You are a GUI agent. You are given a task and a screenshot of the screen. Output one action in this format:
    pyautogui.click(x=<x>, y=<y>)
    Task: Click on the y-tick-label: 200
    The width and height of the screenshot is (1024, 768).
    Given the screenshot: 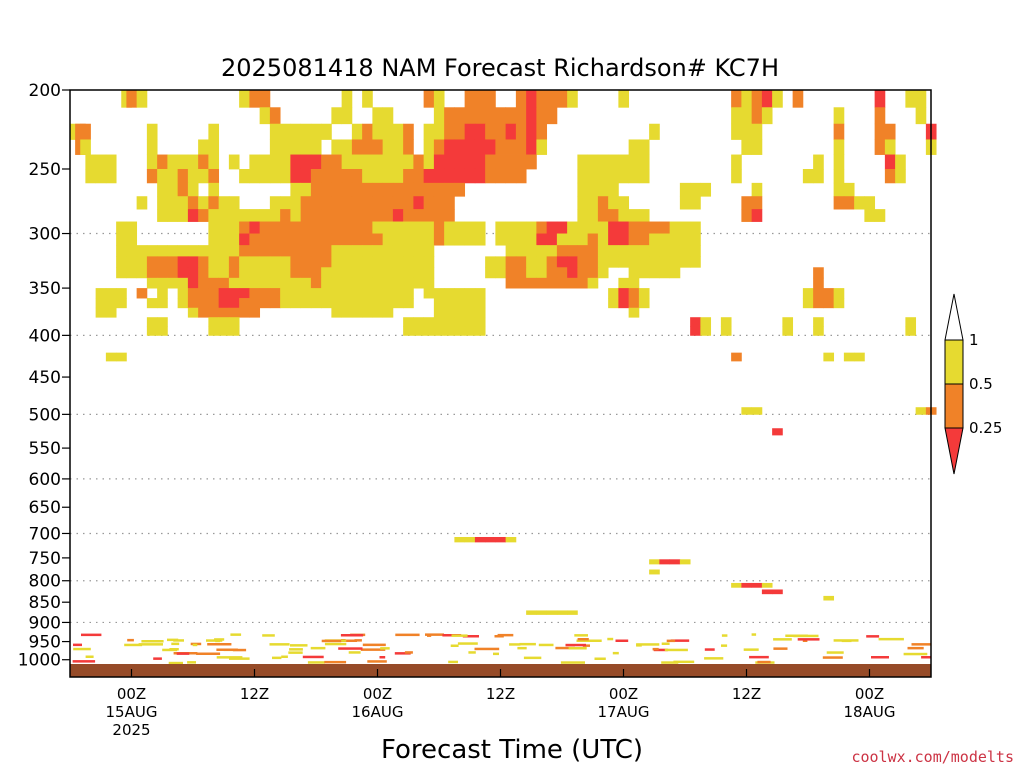 What is the action you would take?
    pyautogui.click(x=45, y=91)
    